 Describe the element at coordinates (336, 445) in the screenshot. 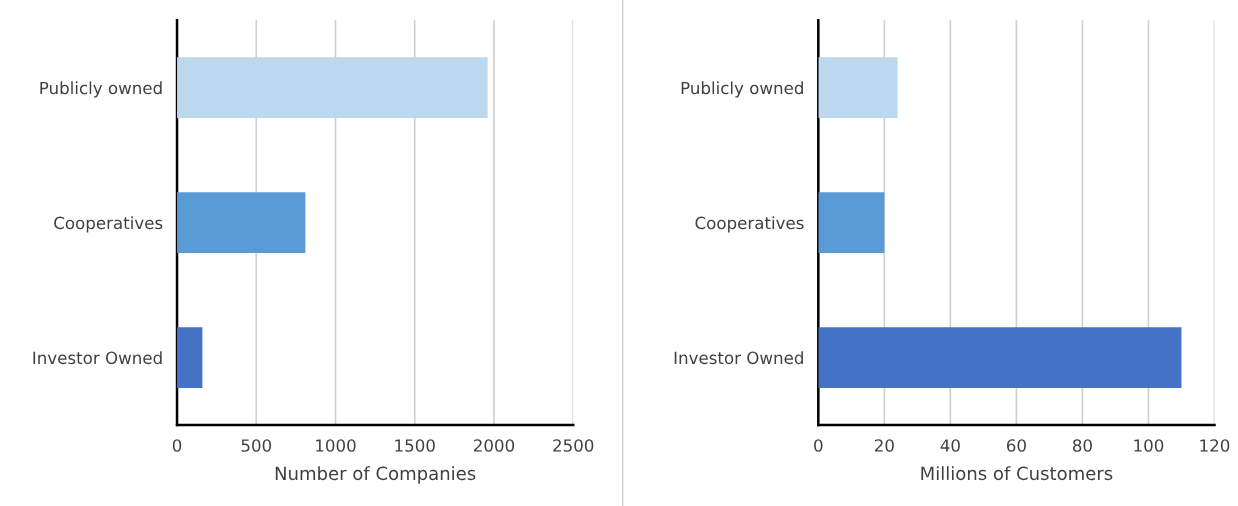

I see `x-tick-label: 1000` at that location.